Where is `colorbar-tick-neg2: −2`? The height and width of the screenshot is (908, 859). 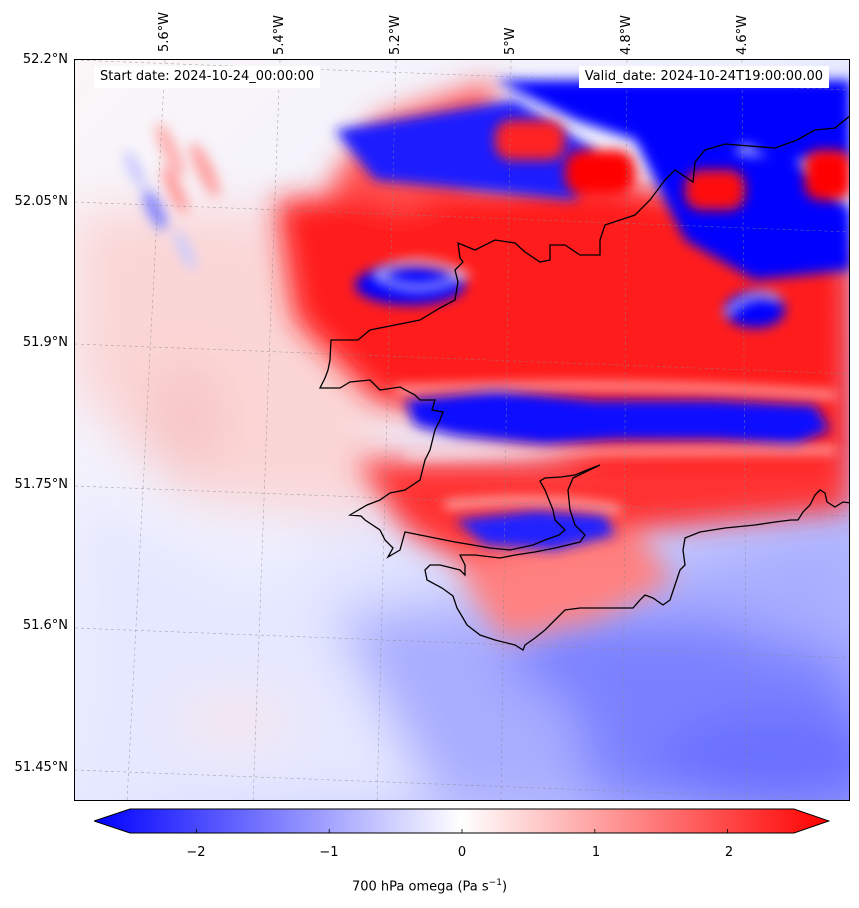
colorbar-tick-neg2: −2 is located at coordinates (196, 852).